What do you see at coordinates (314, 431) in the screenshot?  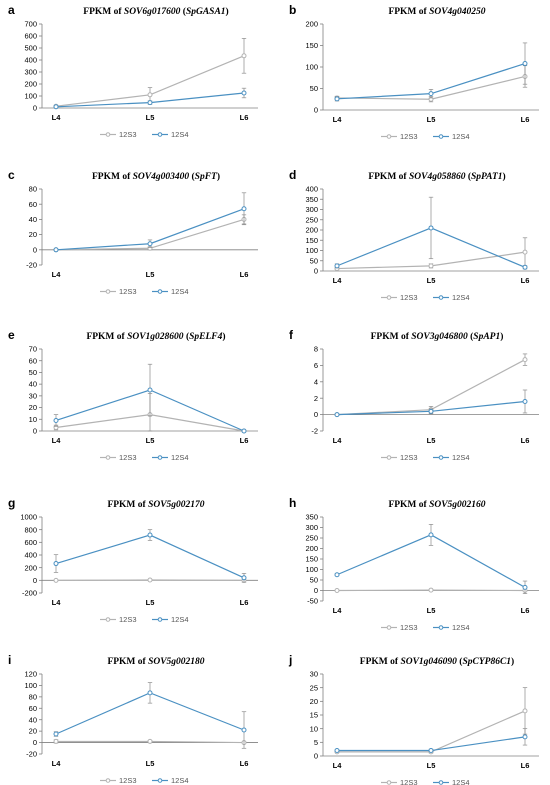 I see `y-tick-label: -2` at bounding box center [314, 431].